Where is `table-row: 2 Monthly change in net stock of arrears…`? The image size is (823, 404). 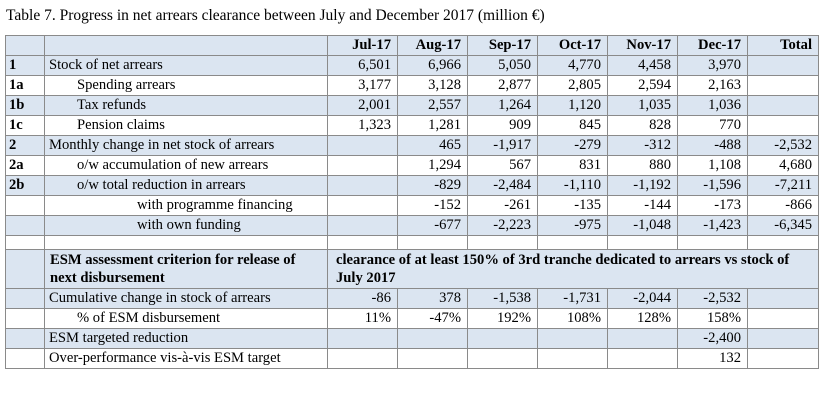 table-row: 2 Monthly change in net stock of arrears… is located at coordinates (412, 145).